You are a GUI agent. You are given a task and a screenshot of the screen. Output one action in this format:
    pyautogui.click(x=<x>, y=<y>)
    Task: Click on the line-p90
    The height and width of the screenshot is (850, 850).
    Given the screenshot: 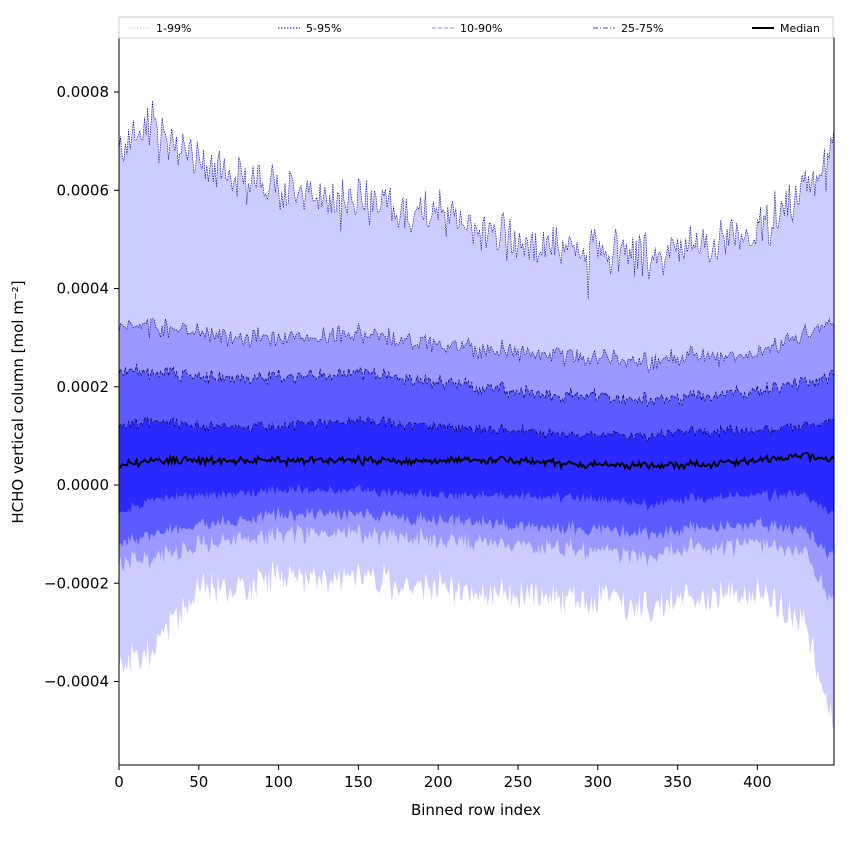 What is the action you would take?
    pyautogui.click(x=476, y=385)
    